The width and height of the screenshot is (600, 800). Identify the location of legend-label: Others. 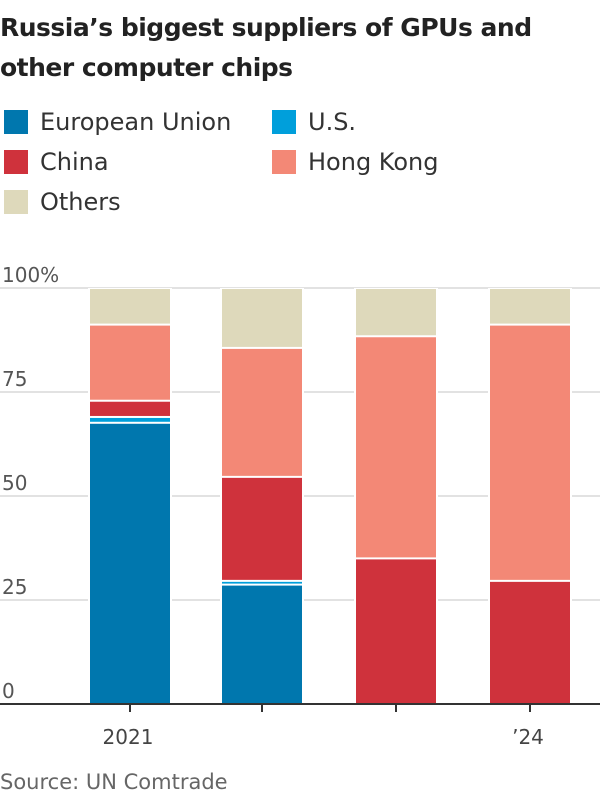
(80, 202).